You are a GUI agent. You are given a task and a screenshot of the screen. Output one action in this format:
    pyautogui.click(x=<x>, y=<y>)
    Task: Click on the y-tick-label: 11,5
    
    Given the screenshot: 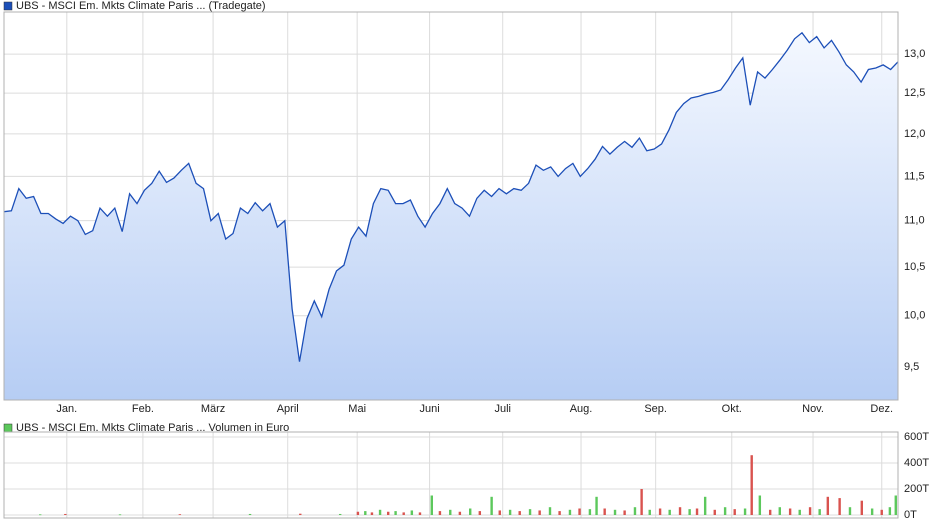 What is the action you would take?
    pyautogui.click(x=914, y=176)
    